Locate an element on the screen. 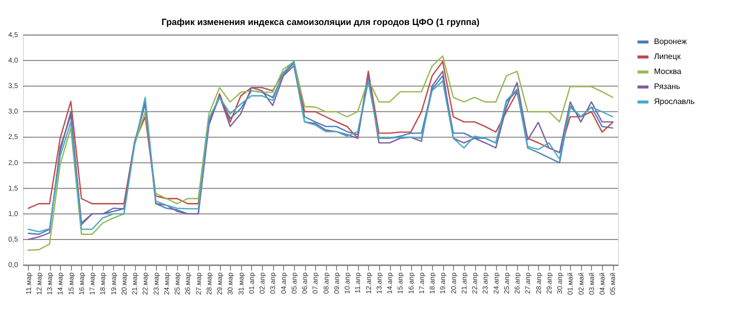 The image size is (735, 325). legend-label: Воронеж is located at coordinates (671, 41).